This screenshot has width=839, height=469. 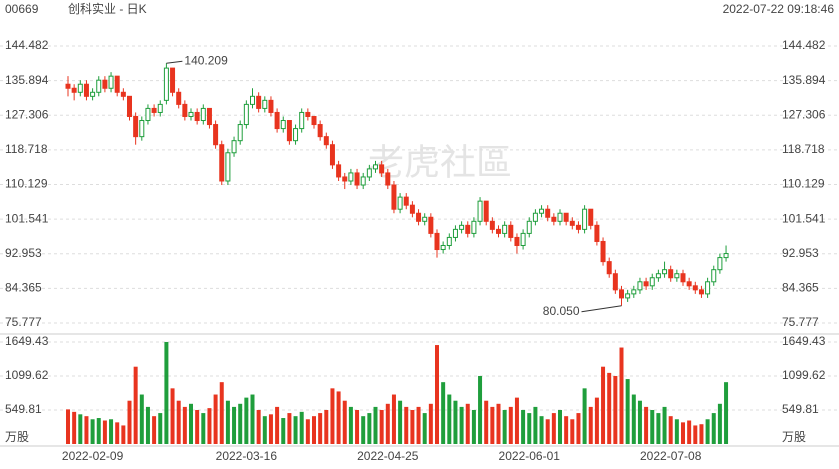 What do you see at coordinates (93, 456) in the screenshot?
I see `x-tick-label: 2022-02-09` at bounding box center [93, 456].